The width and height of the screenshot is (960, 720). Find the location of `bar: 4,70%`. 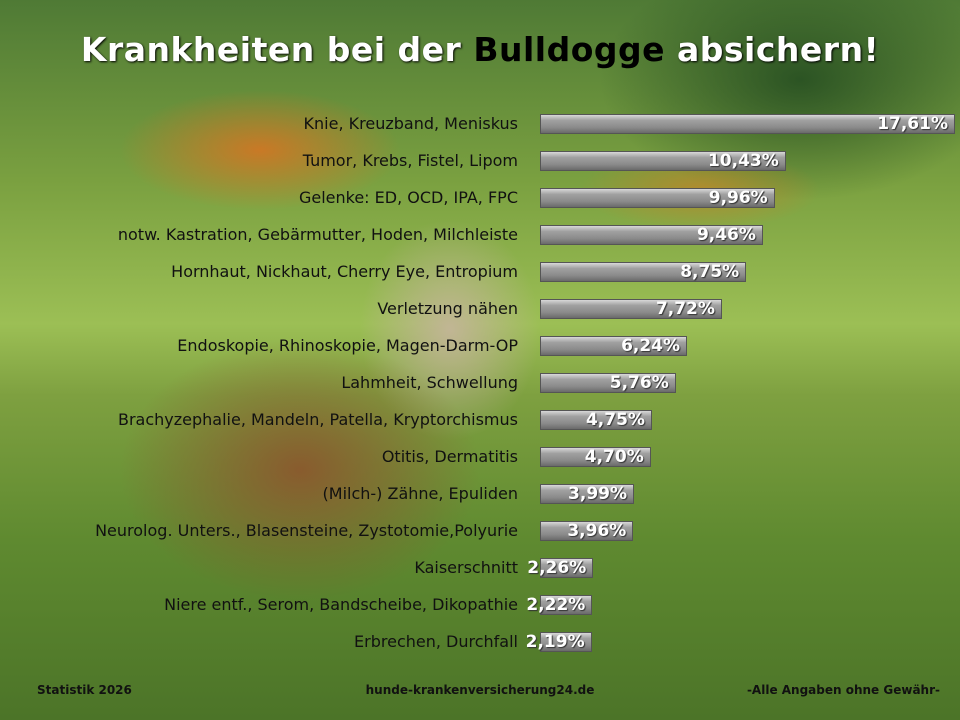

bar: 4,70% is located at coordinates (595, 457).